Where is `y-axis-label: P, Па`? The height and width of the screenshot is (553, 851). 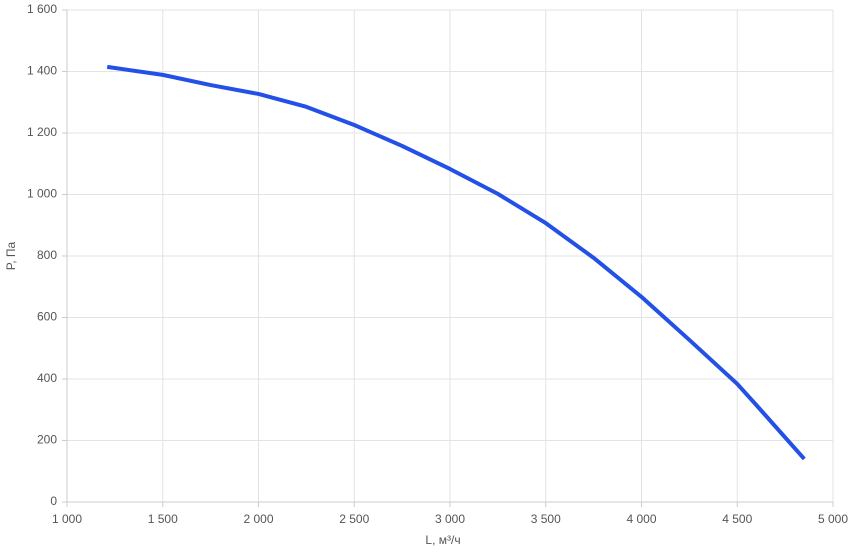 y-axis-label: P, Па is located at coordinates (11, 255).